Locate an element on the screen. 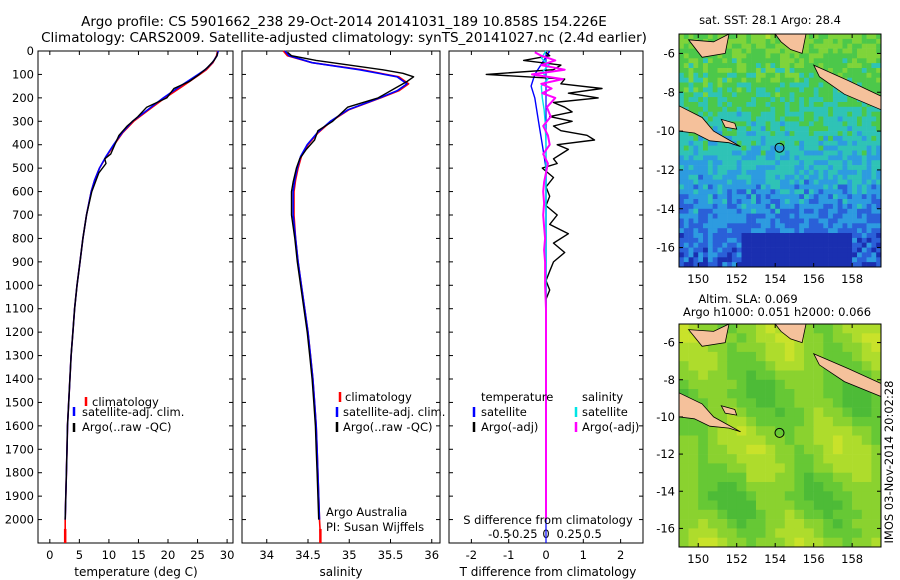 The height and width of the screenshot is (580, 900). lat-tick-label: -8 is located at coordinates (669, 380).